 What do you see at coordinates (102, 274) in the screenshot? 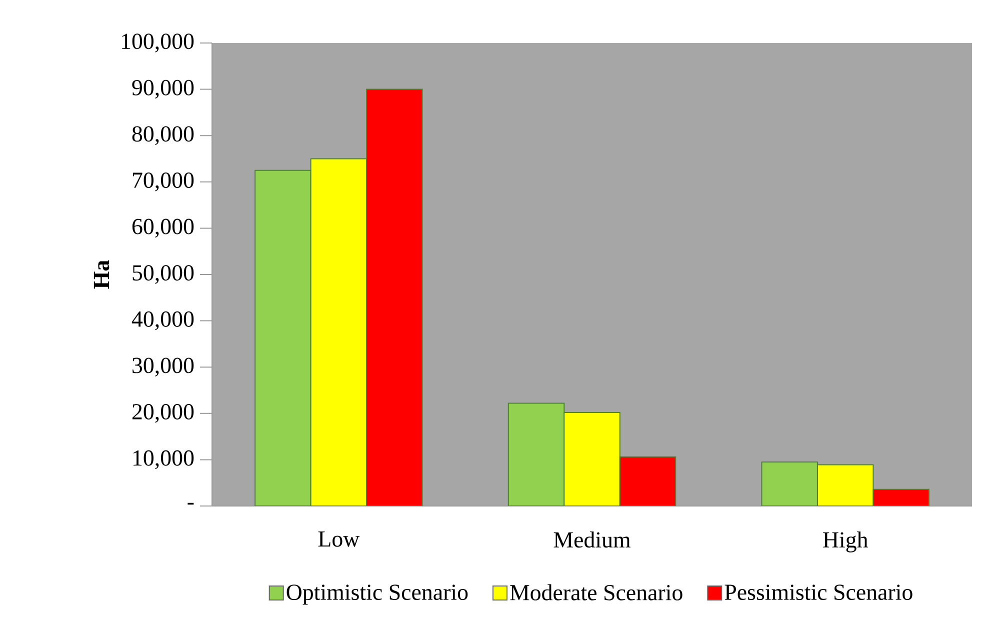
I see `y-axis-title: Ha` at bounding box center [102, 274].